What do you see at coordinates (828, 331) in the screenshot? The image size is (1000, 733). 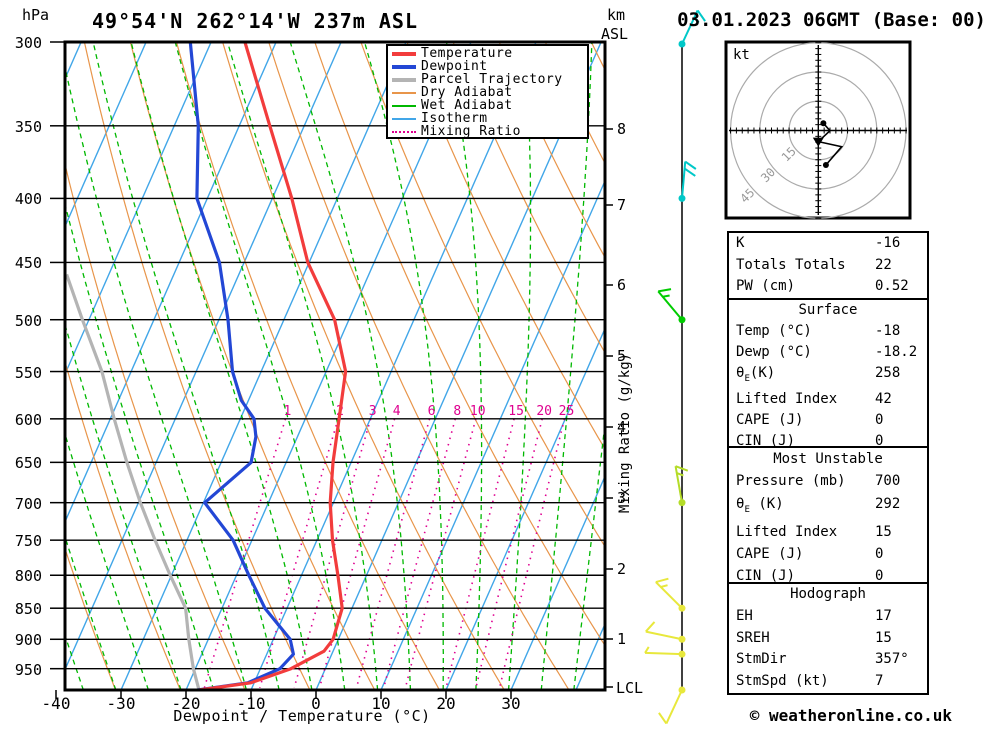 I see `stat-row: Temp (°C) -18` at bounding box center [828, 331].